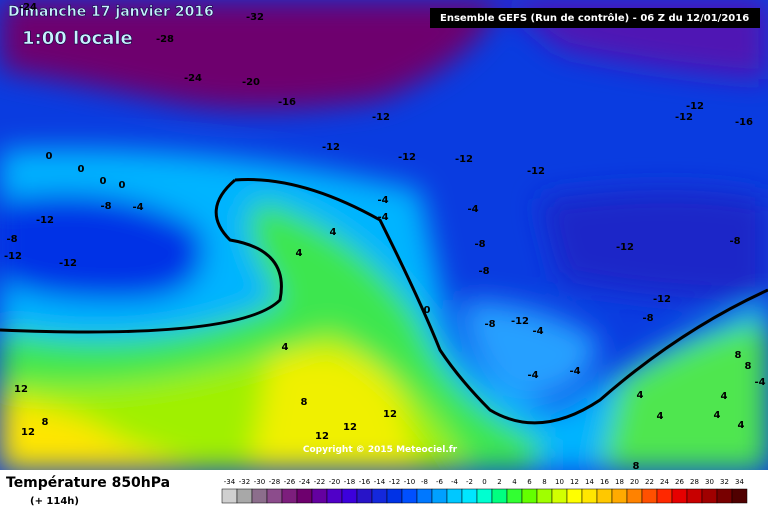  What do you see at coordinates (88, 483) in the screenshot?
I see `footer-title: Température 850hPa` at bounding box center [88, 483].